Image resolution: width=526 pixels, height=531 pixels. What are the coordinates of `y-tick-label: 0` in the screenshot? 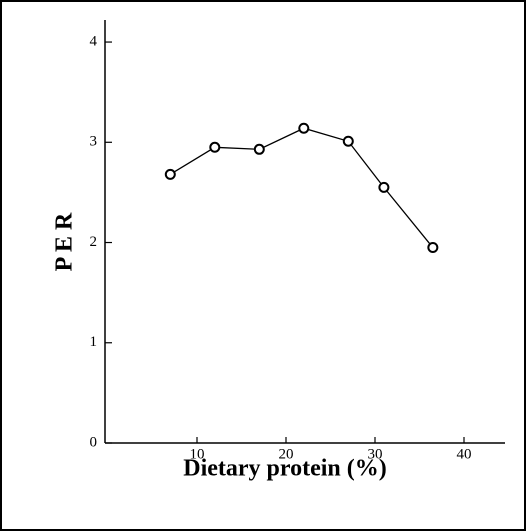 It's located at (94, 442).